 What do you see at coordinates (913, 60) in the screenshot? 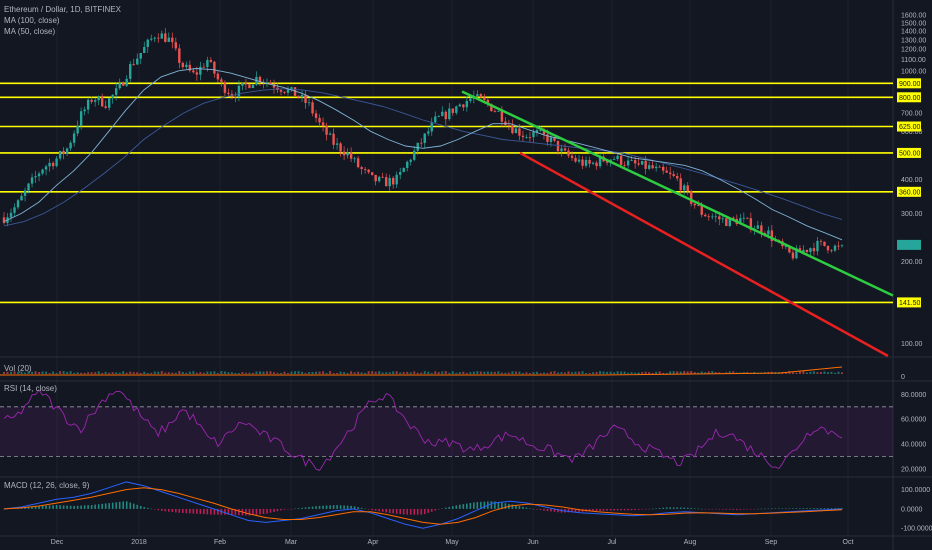
I see `price-tick-label: 1100.00` at bounding box center [913, 60].